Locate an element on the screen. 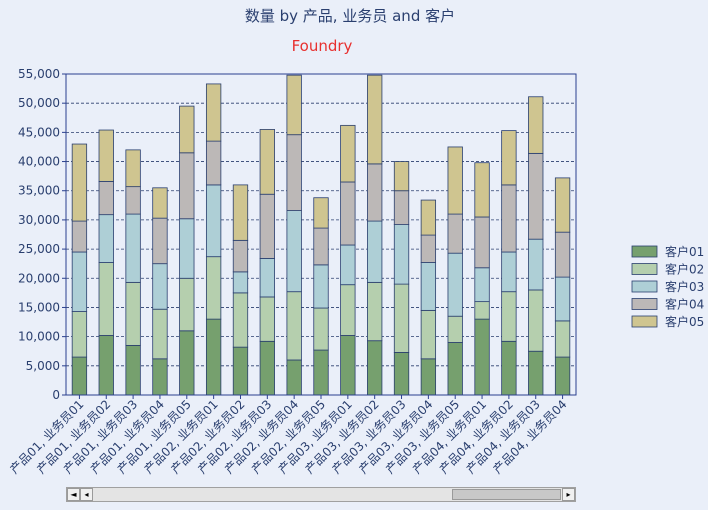 Image resolution: width=708 pixels, height=510 pixels. chart-subtitle: Foundry is located at coordinates (322, 46).